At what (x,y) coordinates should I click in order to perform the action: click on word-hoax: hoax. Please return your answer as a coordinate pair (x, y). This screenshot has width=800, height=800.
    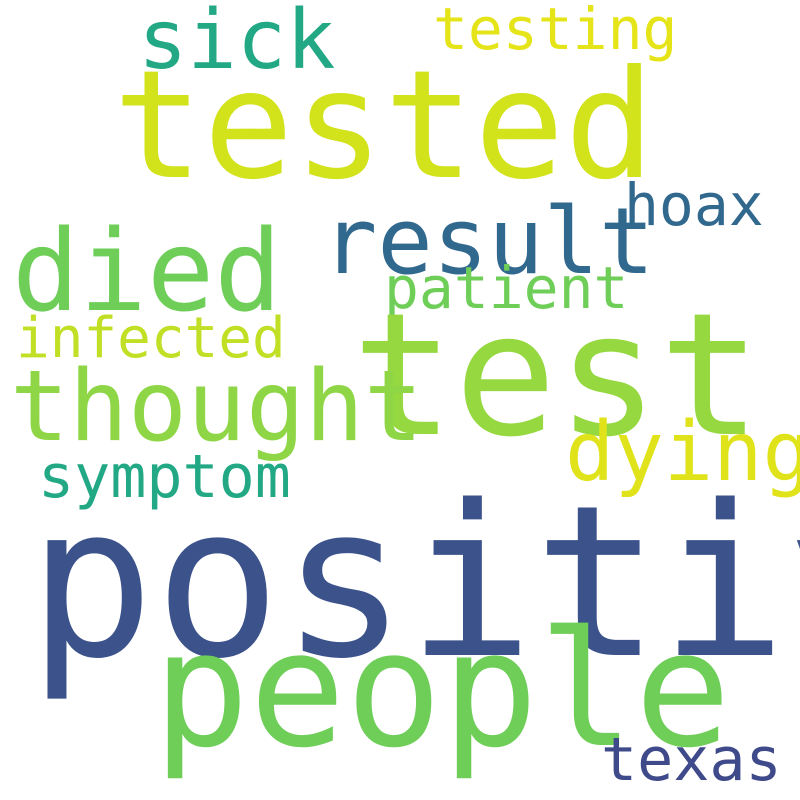
    Looking at the image, I should click on (694, 205).